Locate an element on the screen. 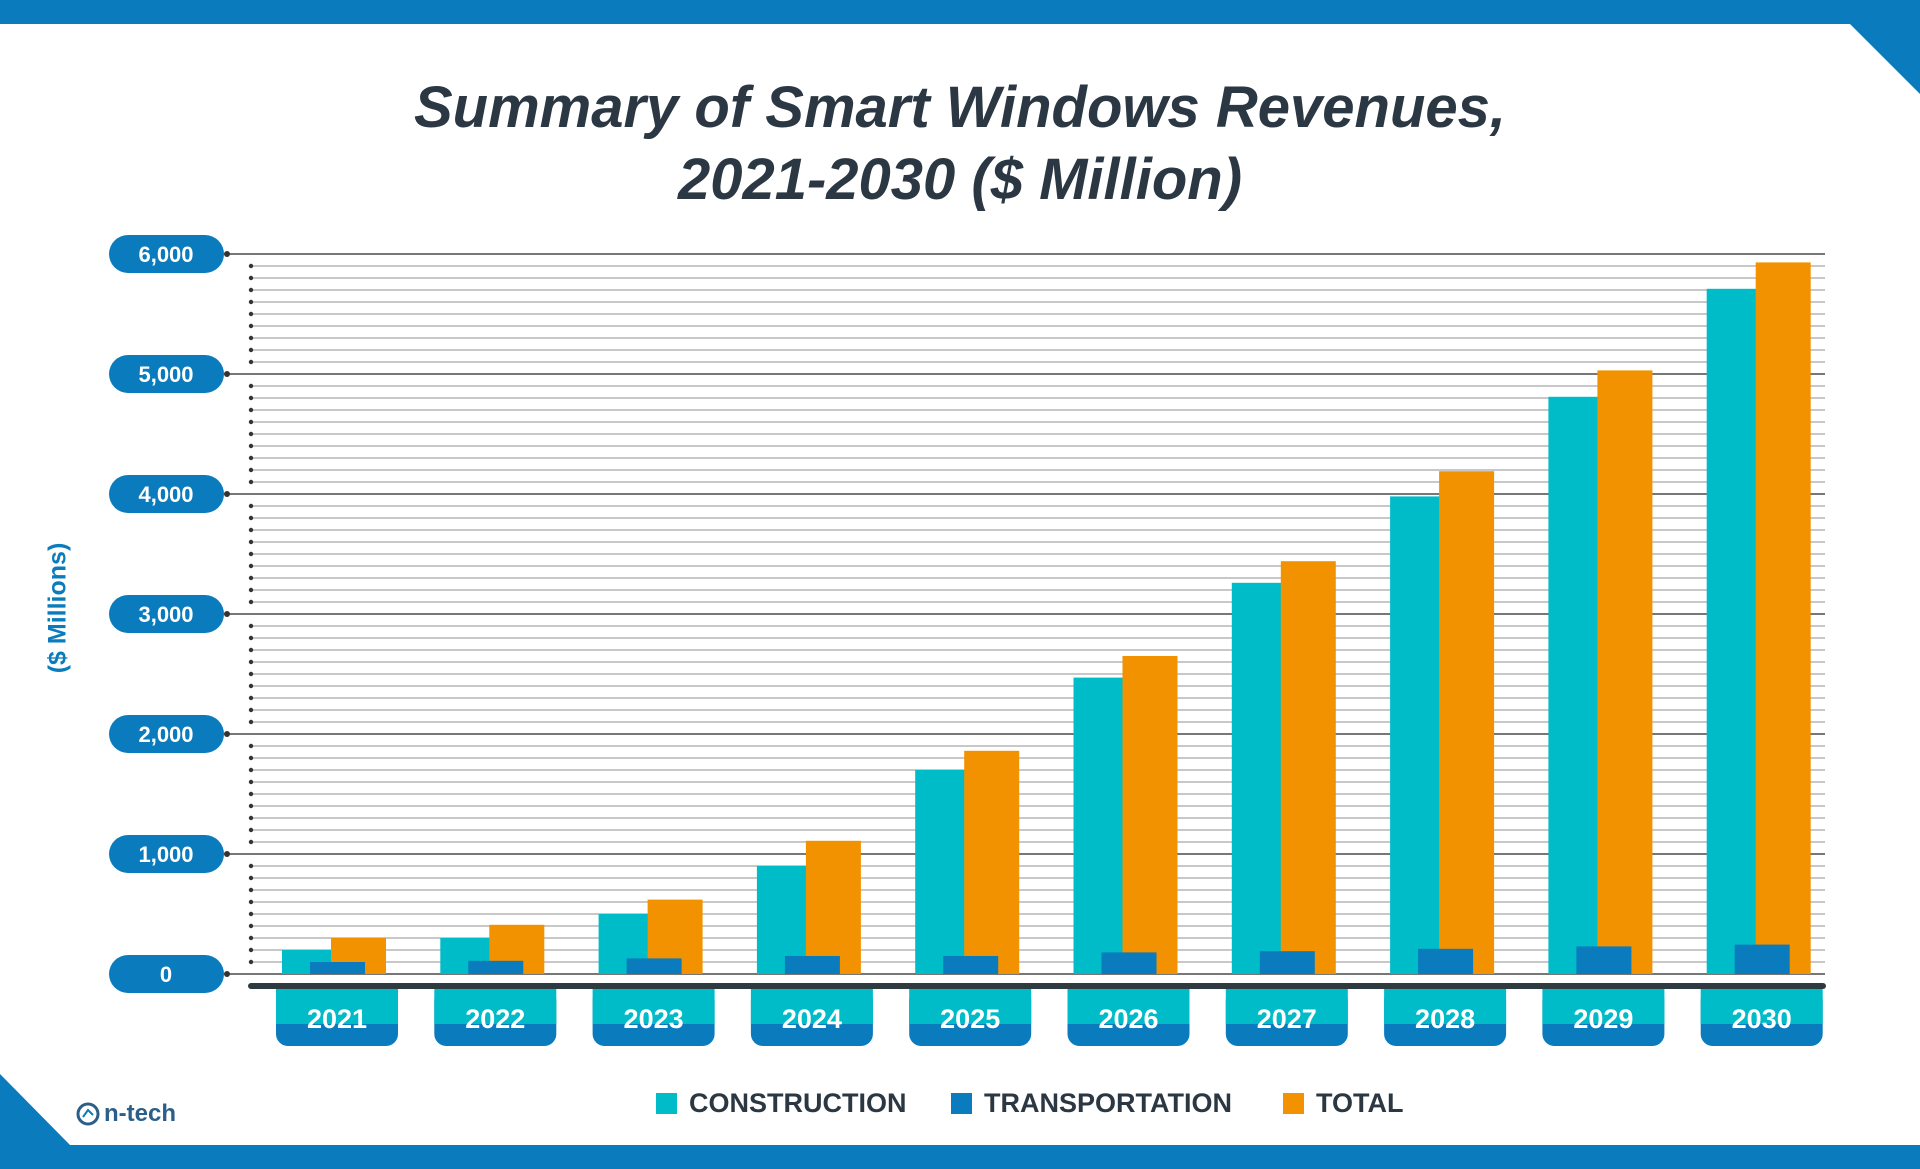 Image resolution: width=1920 pixels, height=1169 pixels. y-tick-label: 3,000 is located at coordinates (165, 614).